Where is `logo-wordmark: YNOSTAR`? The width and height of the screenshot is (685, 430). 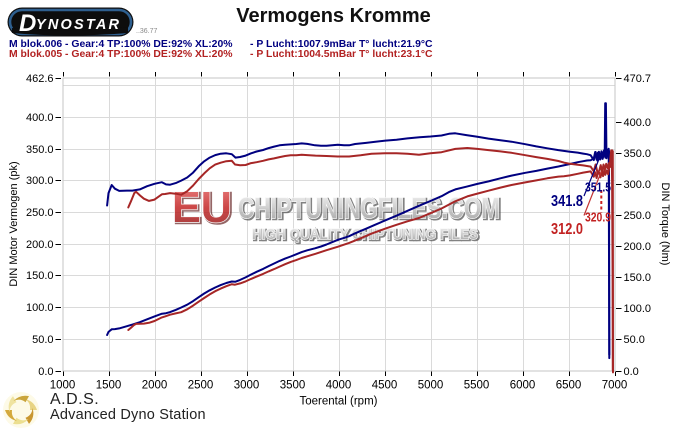
logo-wordmark: YNOSTAR is located at coordinates (78, 25).